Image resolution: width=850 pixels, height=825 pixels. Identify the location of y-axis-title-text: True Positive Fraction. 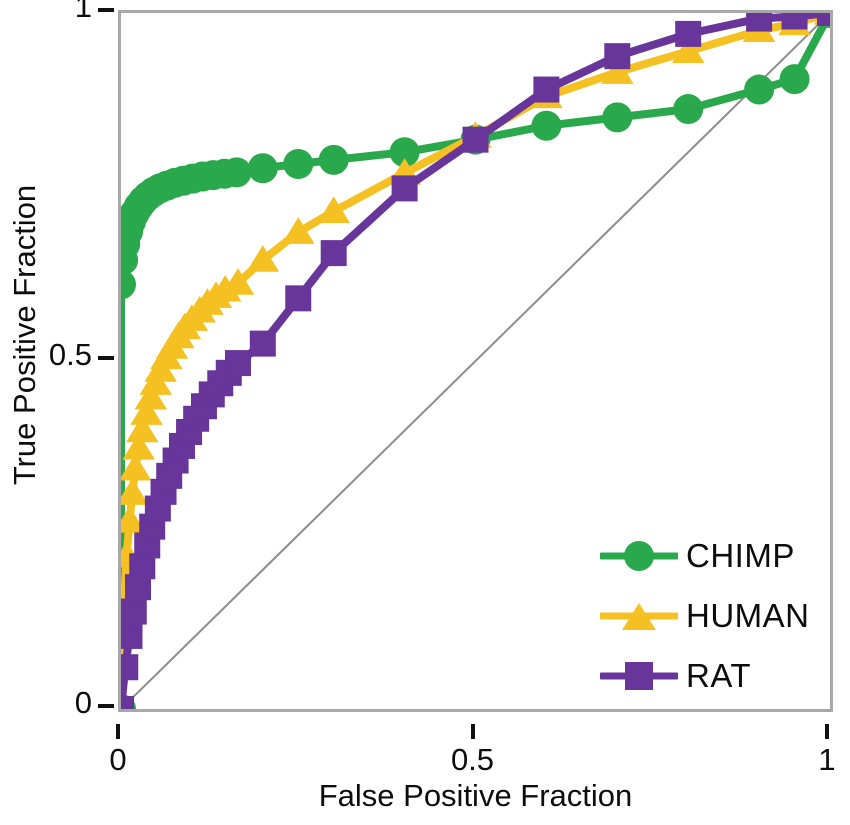
(24, 335).